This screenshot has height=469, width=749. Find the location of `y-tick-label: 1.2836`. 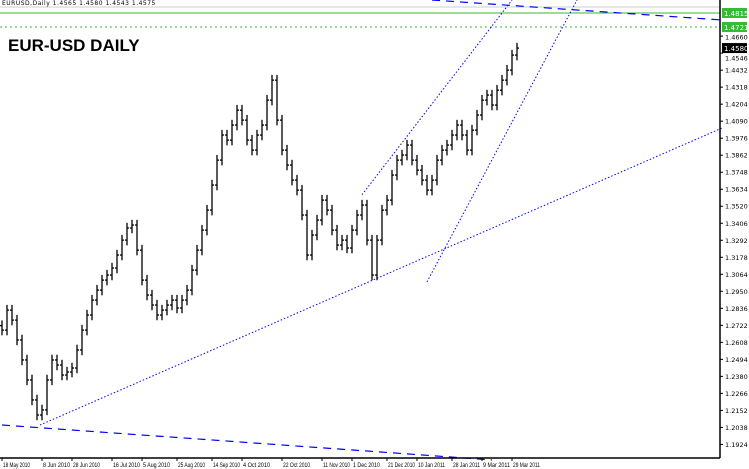

y-tick-label: 1.2836 is located at coordinates (736, 309).